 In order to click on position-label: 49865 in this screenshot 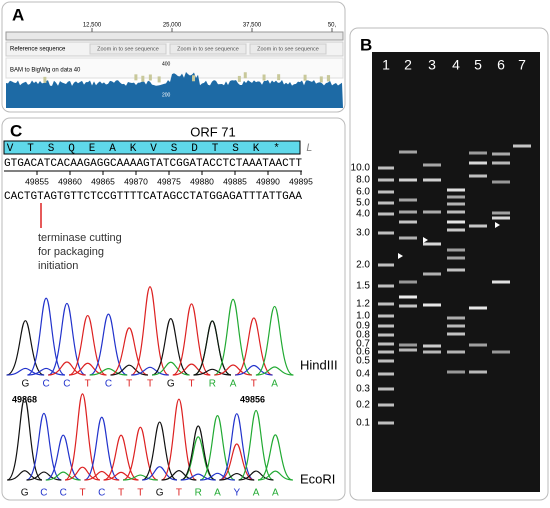, I will do `click(103, 181)`.